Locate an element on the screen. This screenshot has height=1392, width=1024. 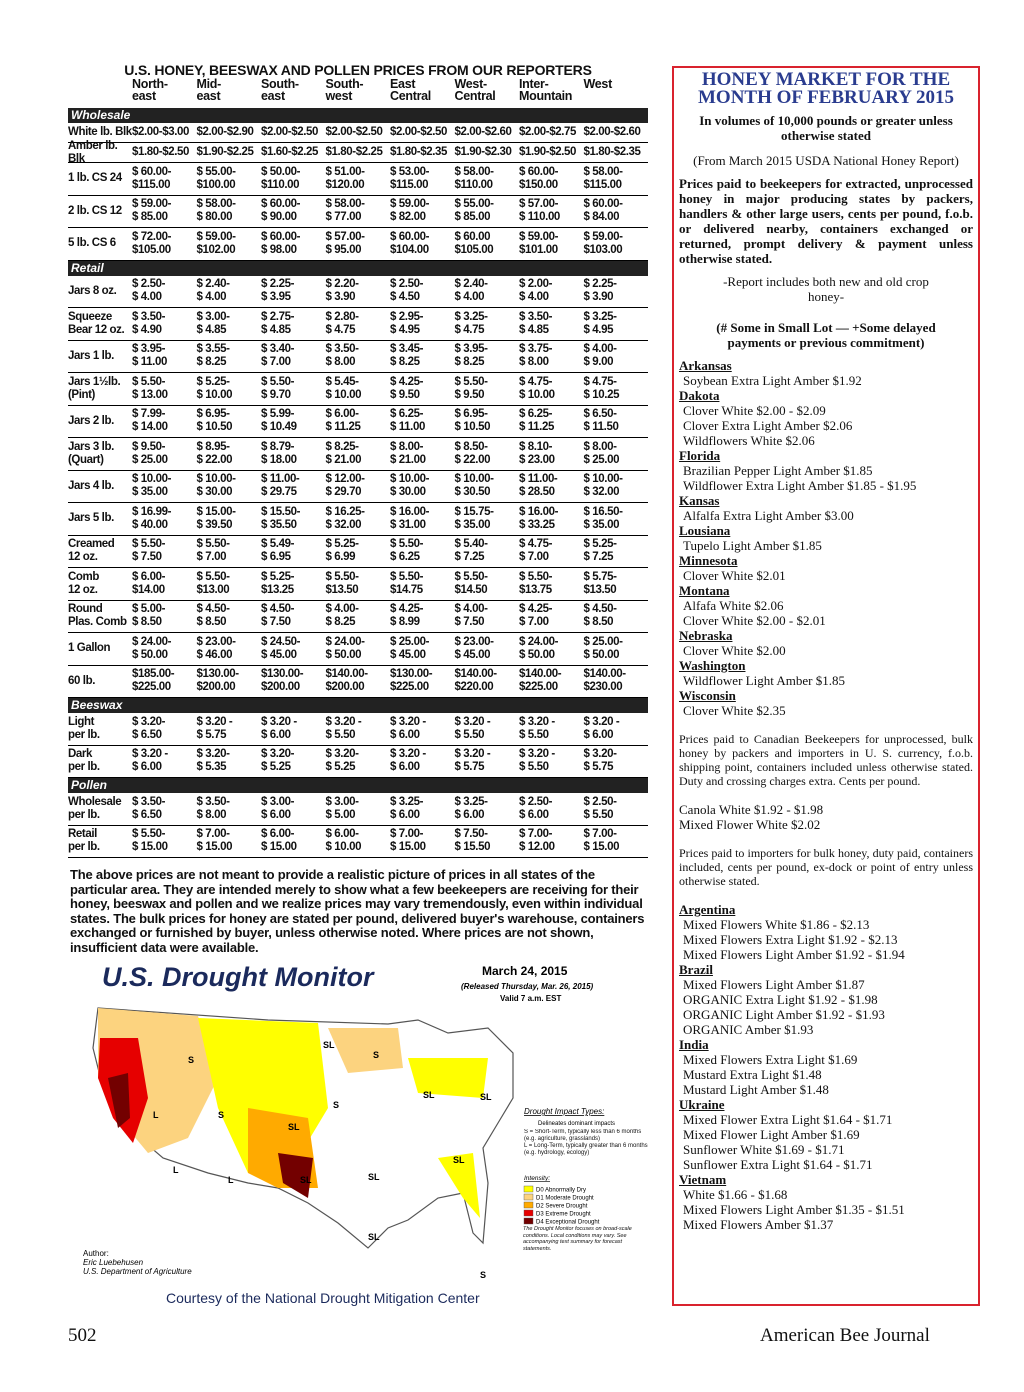
row-label: Wholesale per lb. is located at coordinates (95, 808).